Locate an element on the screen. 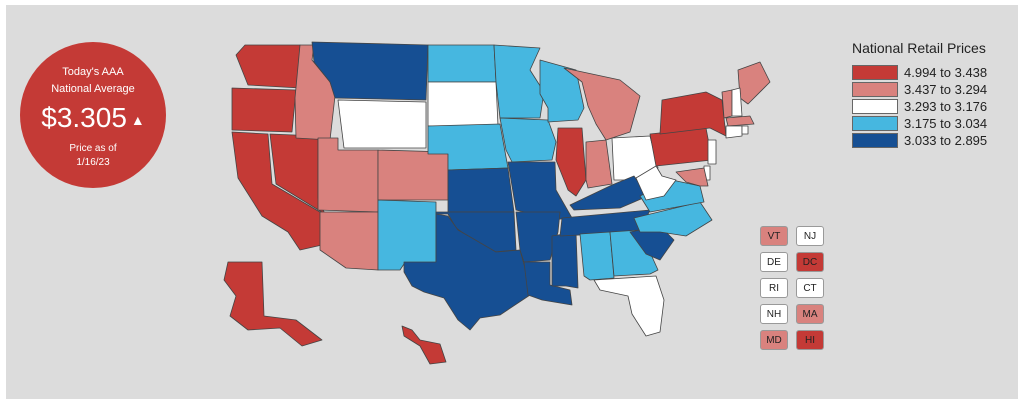 Image resolution: width=1024 pixels, height=409 pixels. state-ri is located at coordinates (745, 130).